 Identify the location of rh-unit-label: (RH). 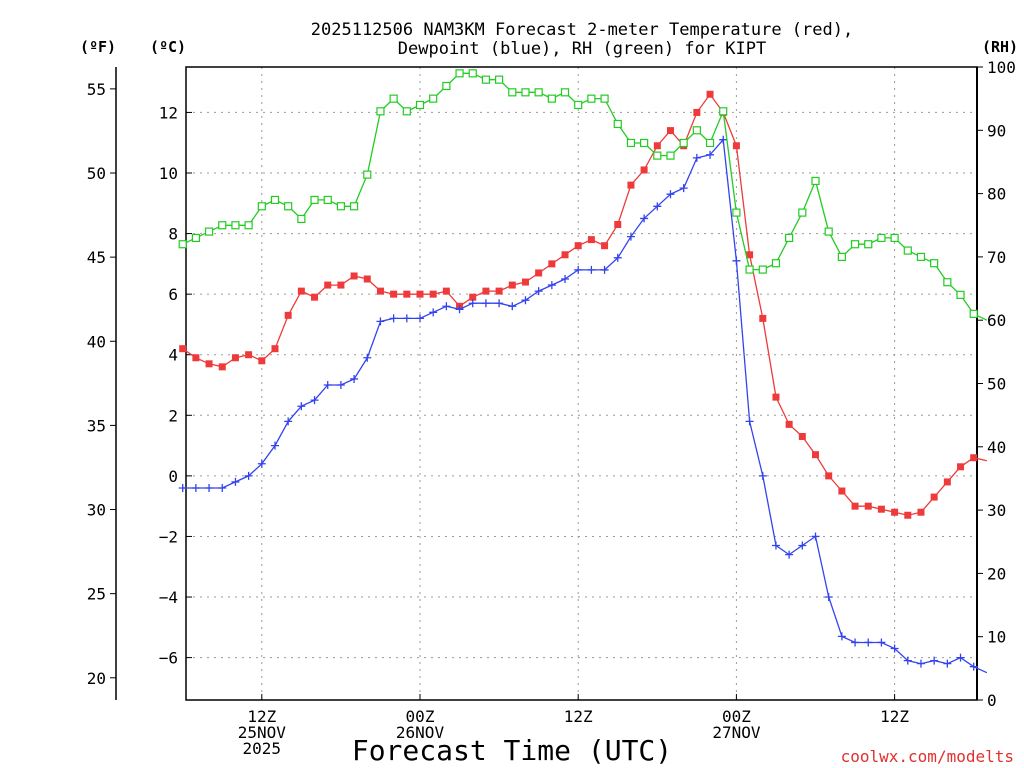
(1000, 47).